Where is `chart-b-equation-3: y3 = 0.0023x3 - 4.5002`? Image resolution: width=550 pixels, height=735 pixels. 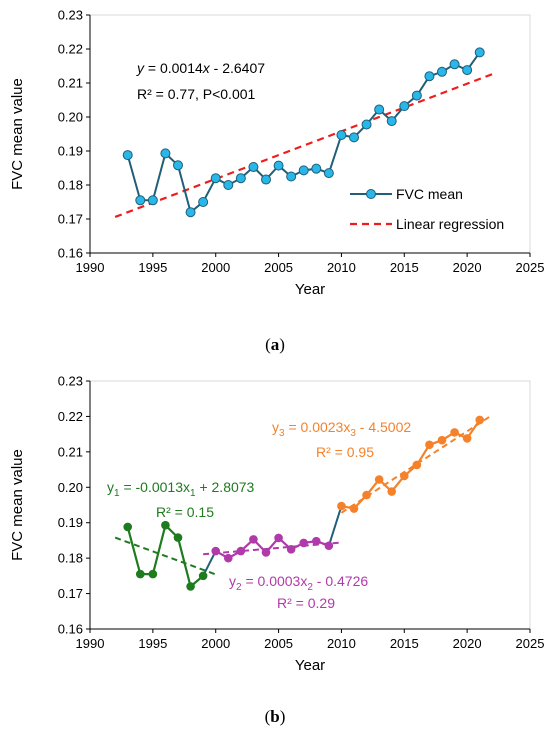 chart-b-equation-3: y3 = 0.0023x3 - 4.5002 is located at coordinates (341, 429).